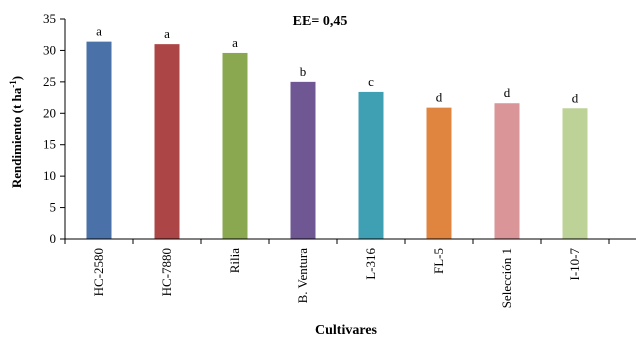 The height and width of the screenshot is (341, 638). What do you see at coordinates (16, 137) in the screenshot?
I see `y-axis-label-main: Rendimiento (t ha` at bounding box center [16, 137].